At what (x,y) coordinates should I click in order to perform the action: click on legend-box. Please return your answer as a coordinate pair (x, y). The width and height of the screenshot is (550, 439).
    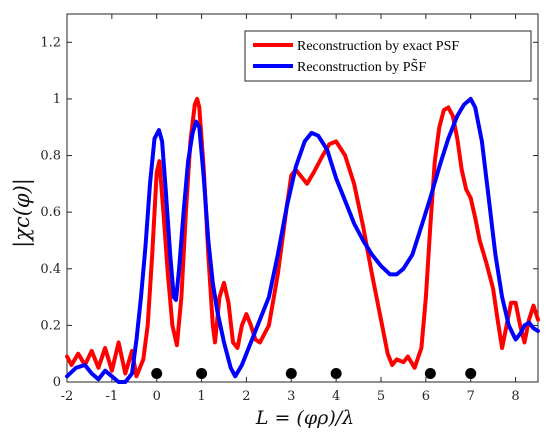
    Looking at the image, I should click on (388, 56).